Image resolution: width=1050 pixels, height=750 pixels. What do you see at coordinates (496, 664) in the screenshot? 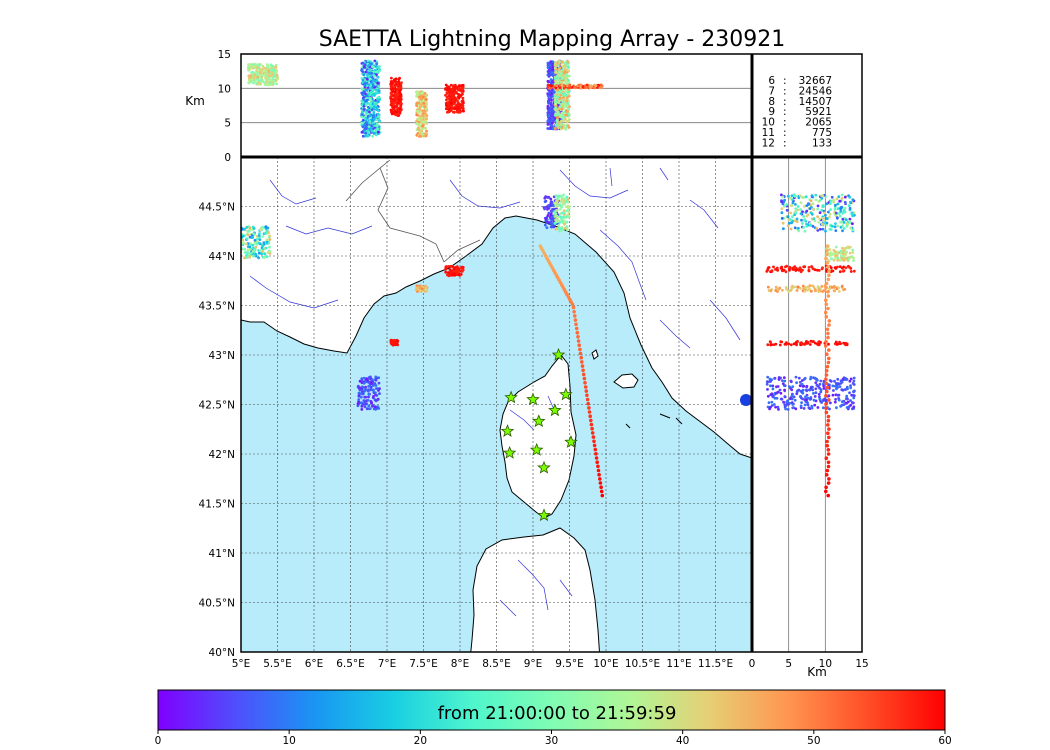
I see `longitude-tick-label: 8.5°E` at bounding box center [496, 664].